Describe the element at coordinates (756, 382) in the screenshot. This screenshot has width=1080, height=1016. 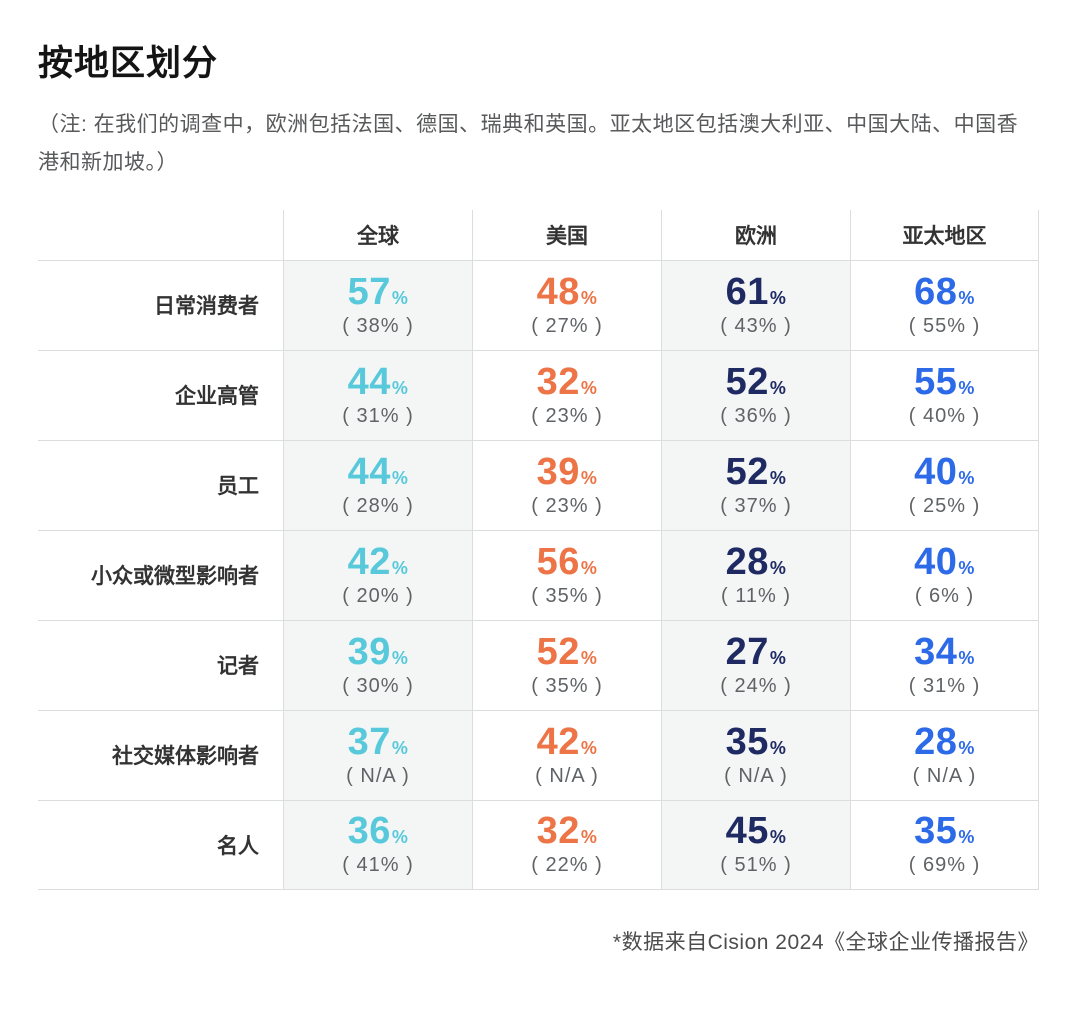
I see `value-percent: 52%` at that location.